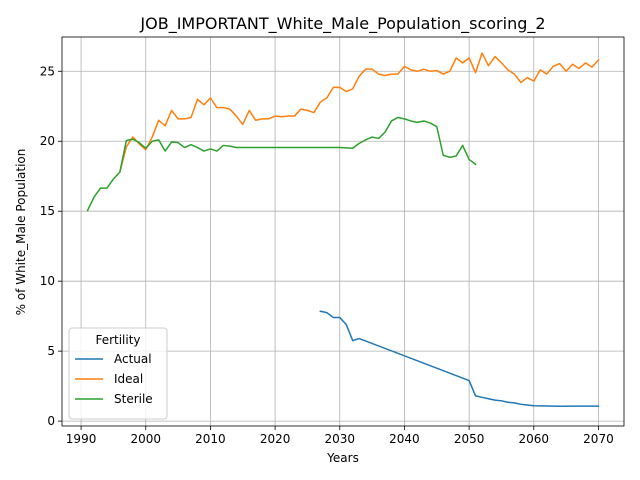 Image resolution: width=640 pixels, height=480 pixels. I want to click on legend-items: Actual Ideal Sterile, so click(114, 379).